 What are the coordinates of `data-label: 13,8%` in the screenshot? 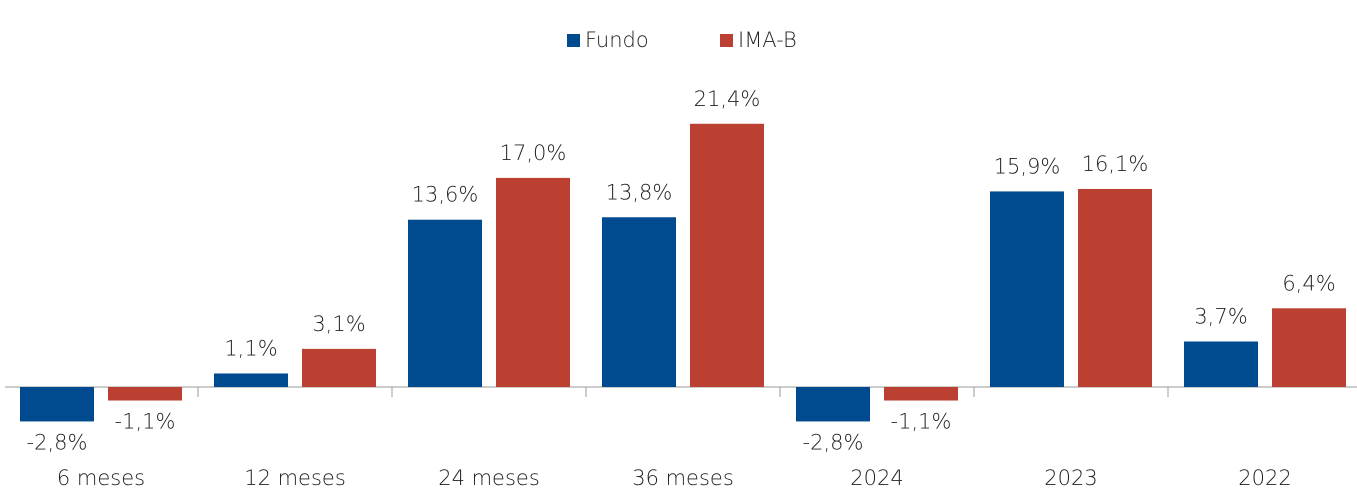 It's located at (639, 192).